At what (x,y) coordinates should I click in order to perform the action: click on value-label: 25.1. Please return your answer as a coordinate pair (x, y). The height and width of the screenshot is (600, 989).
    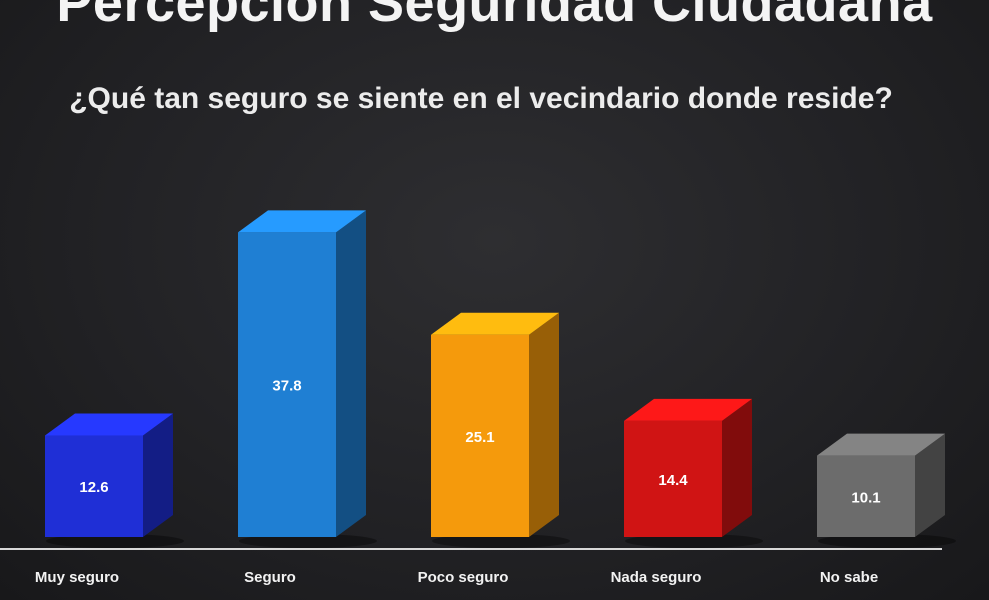
    Looking at the image, I should click on (479, 437).